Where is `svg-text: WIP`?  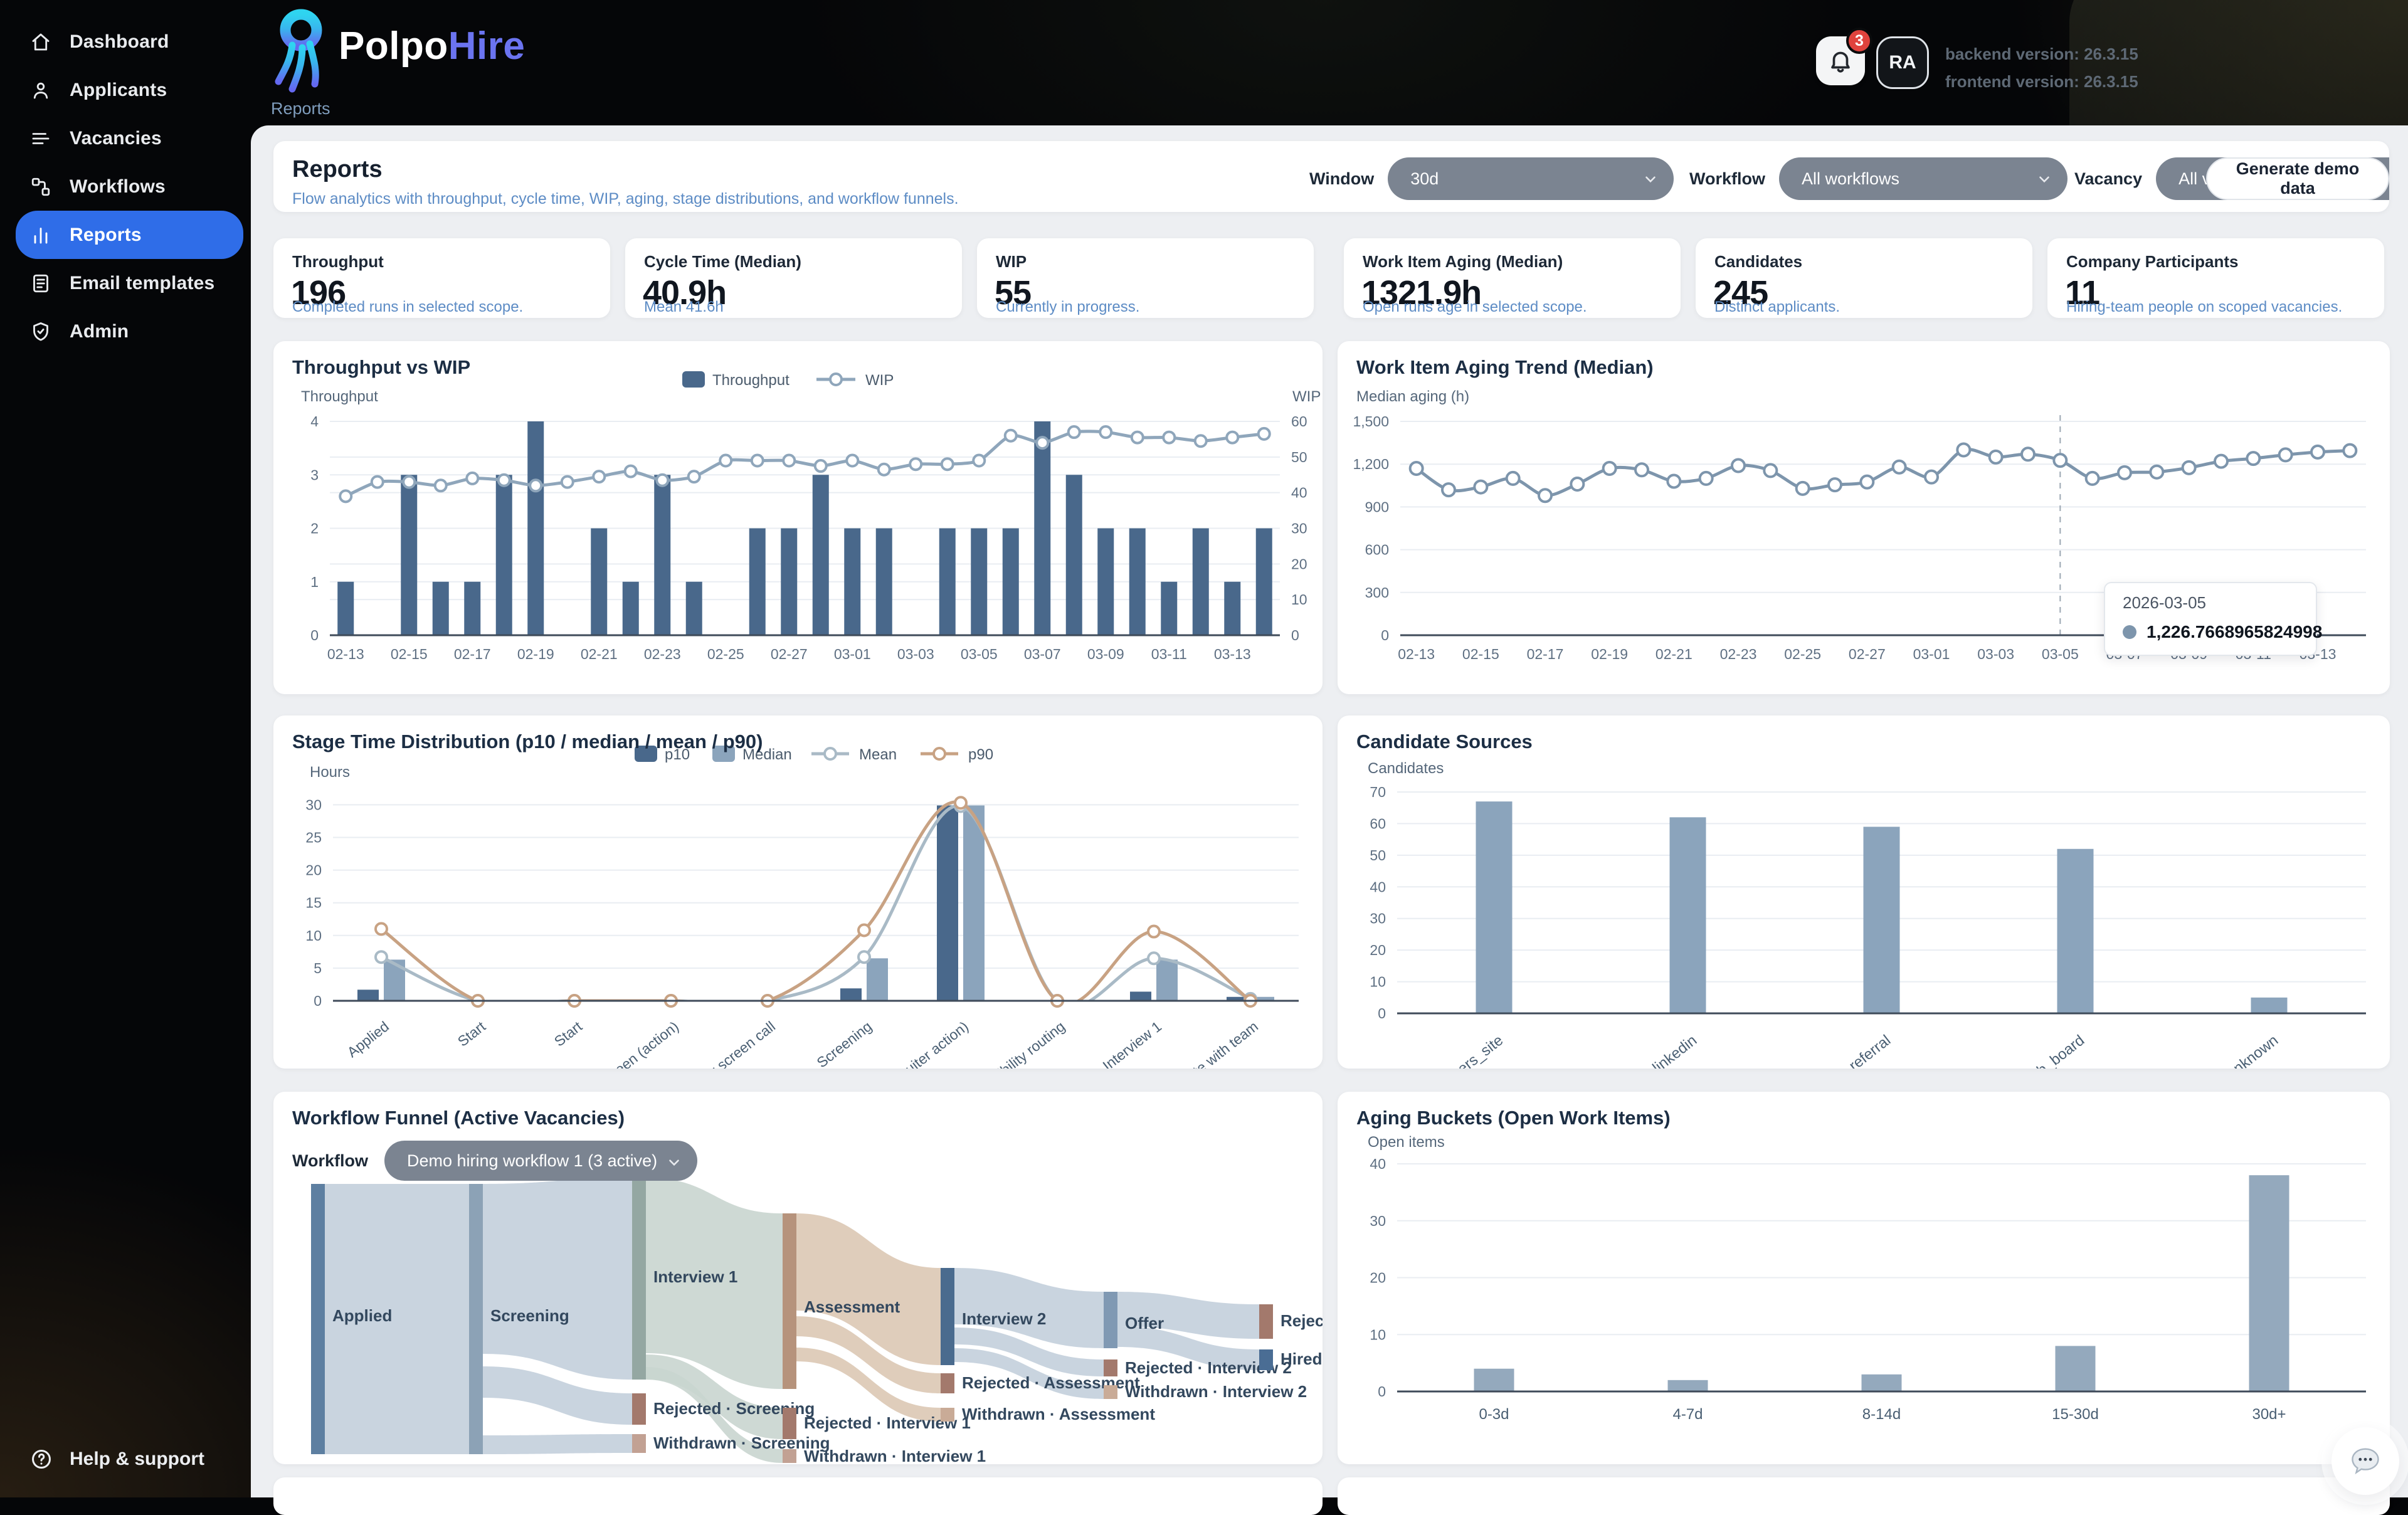
svg-text: WIP is located at coordinates (1306, 396).